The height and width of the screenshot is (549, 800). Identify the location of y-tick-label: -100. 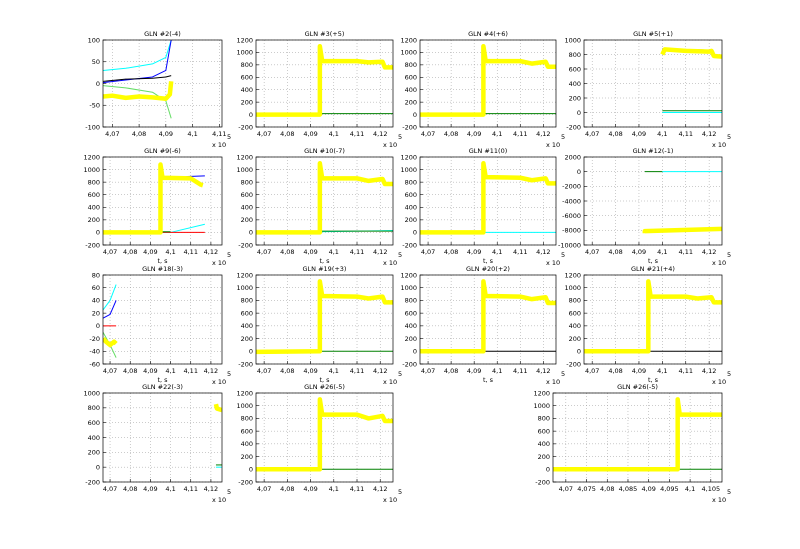
(92, 127).